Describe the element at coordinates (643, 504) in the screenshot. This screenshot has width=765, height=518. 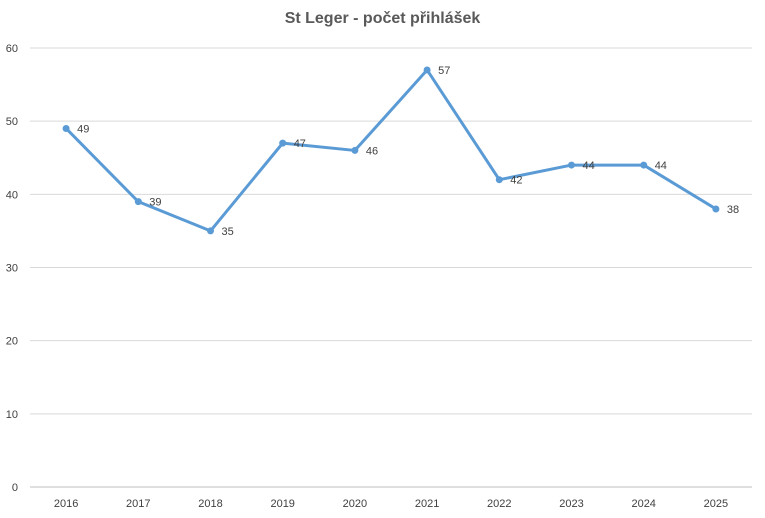
I see `x-tick-label: 2024` at that location.